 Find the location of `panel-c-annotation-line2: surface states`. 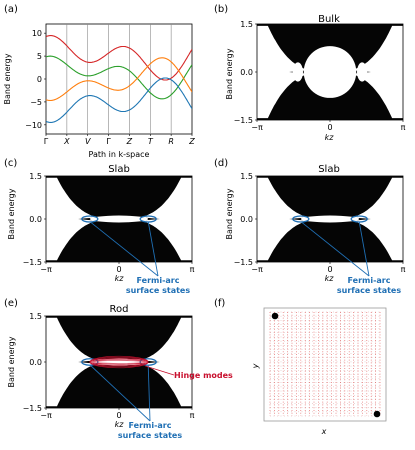

panel-c-annotation-line2: surface states is located at coordinates (158, 290).